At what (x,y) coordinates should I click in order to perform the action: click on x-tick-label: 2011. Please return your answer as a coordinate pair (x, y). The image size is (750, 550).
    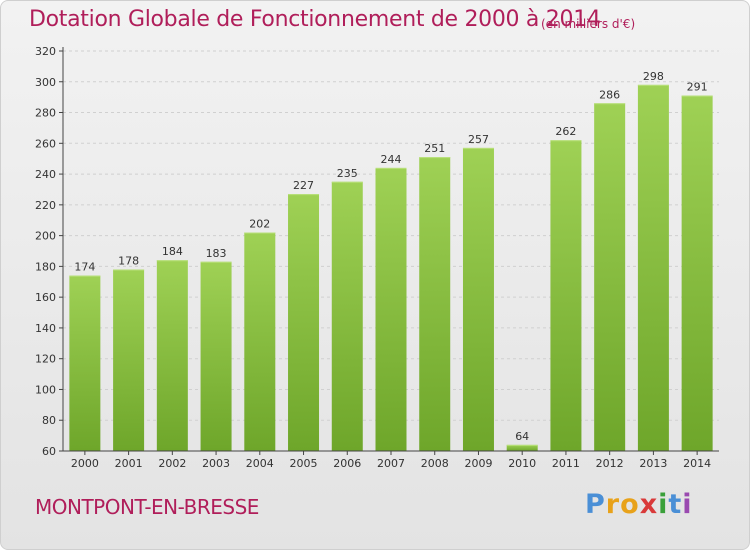
    Looking at the image, I should click on (566, 463).